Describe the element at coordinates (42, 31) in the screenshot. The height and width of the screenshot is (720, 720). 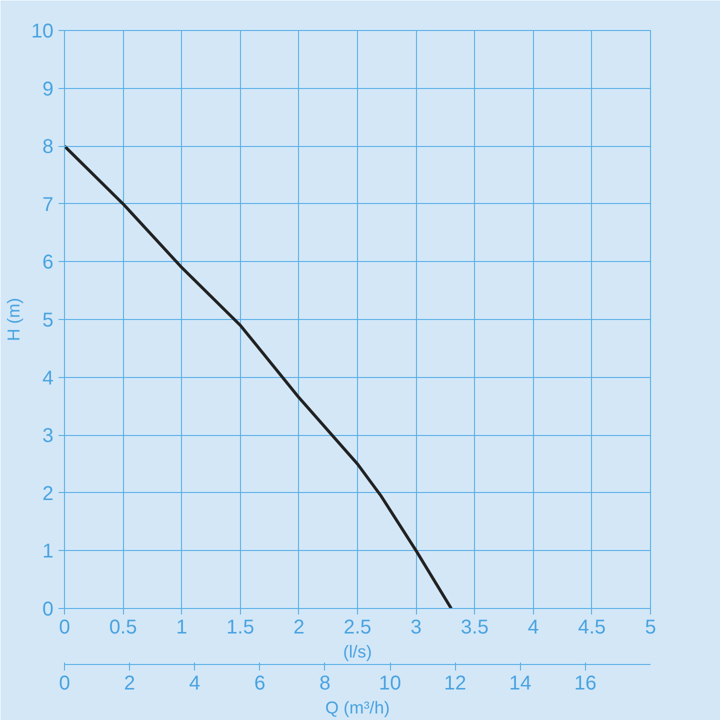
I see `y-tick-label: 10` at that location.